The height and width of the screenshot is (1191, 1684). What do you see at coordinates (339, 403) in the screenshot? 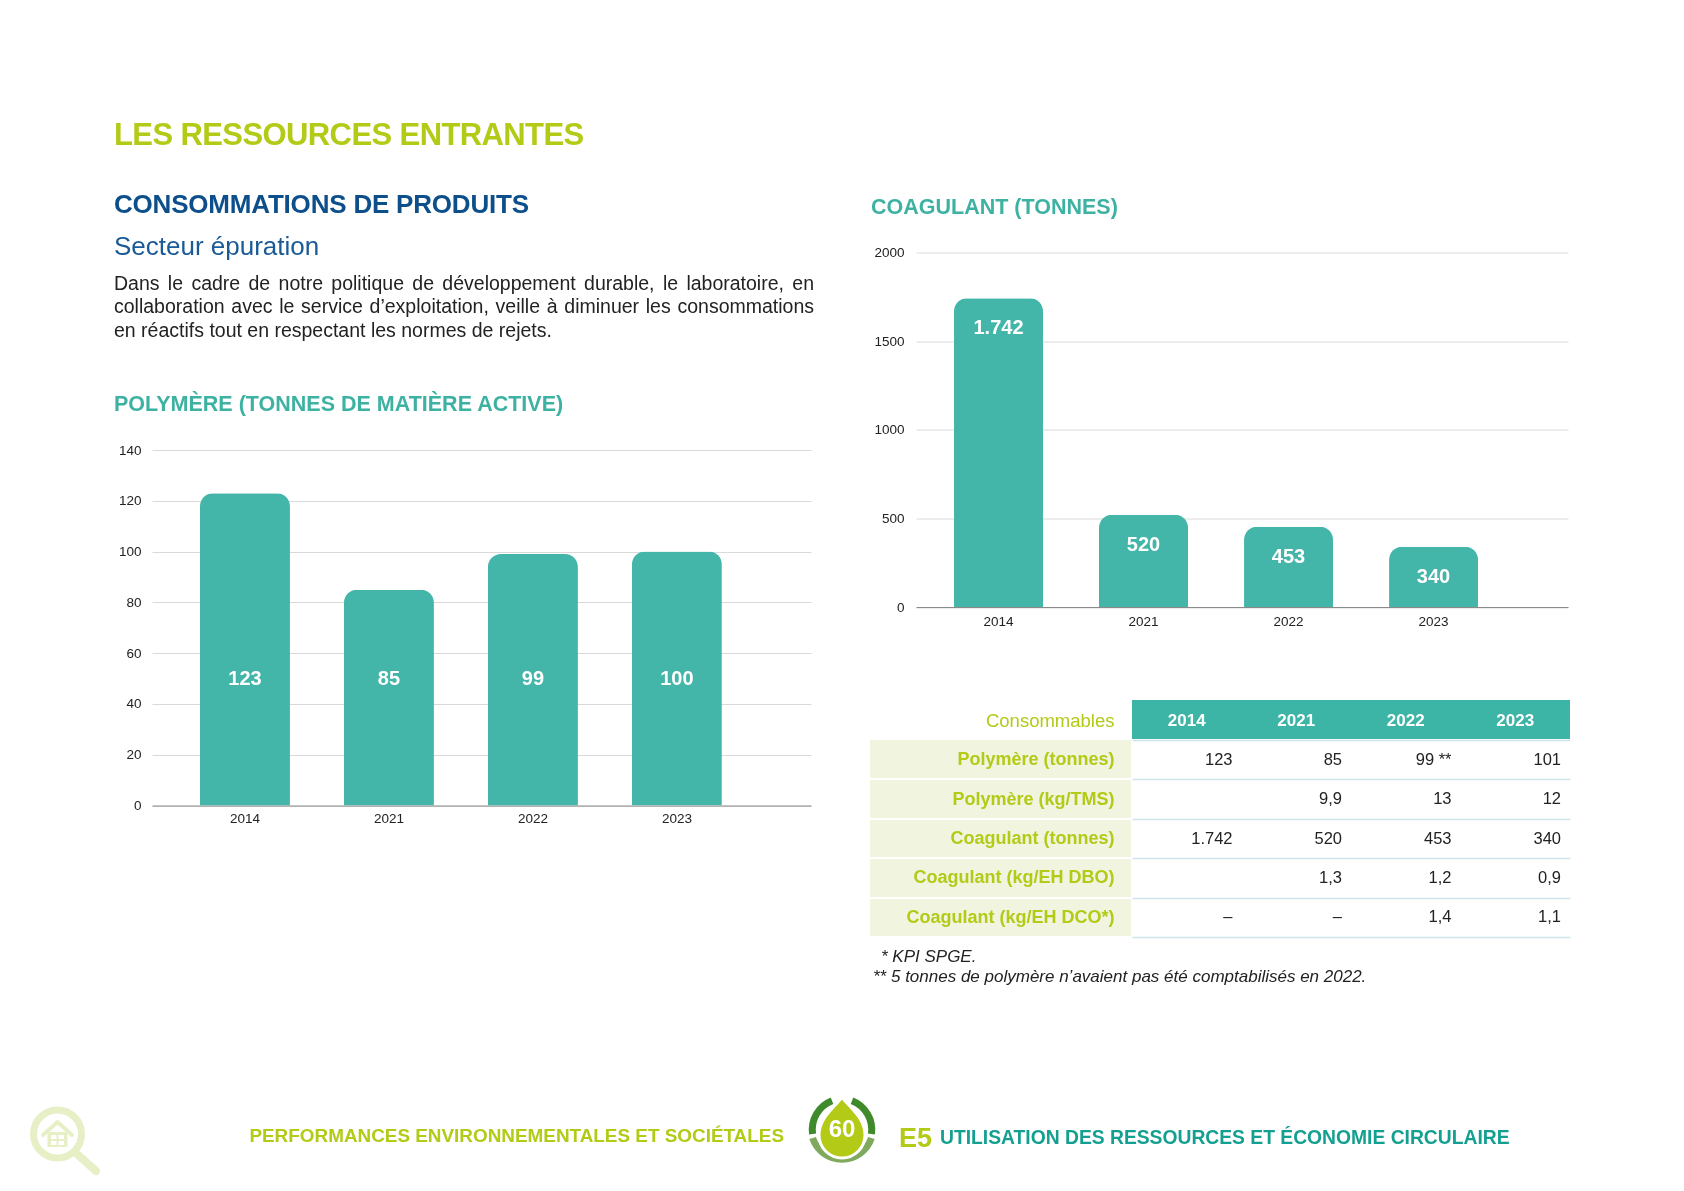
I see `chart-title: POLYMÈRE (TONNES DE MATIÈRE ACTIVE)` at bounding box center [339, 403].